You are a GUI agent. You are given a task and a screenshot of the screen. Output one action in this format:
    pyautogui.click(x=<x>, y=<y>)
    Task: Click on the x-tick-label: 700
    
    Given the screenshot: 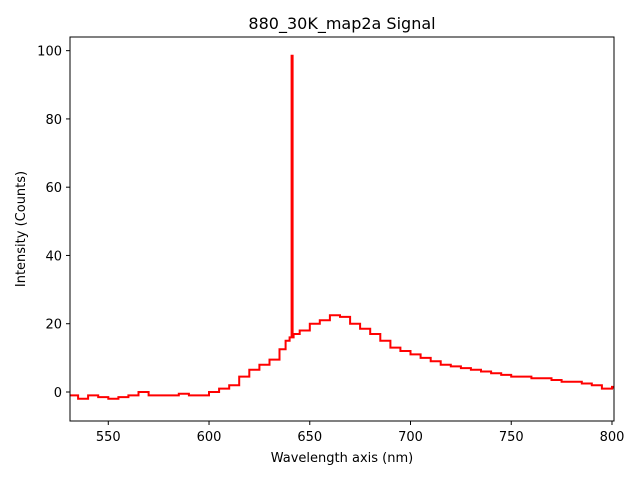 What is the action you would take?
    pyautogui.click(x=410, y=437)
    